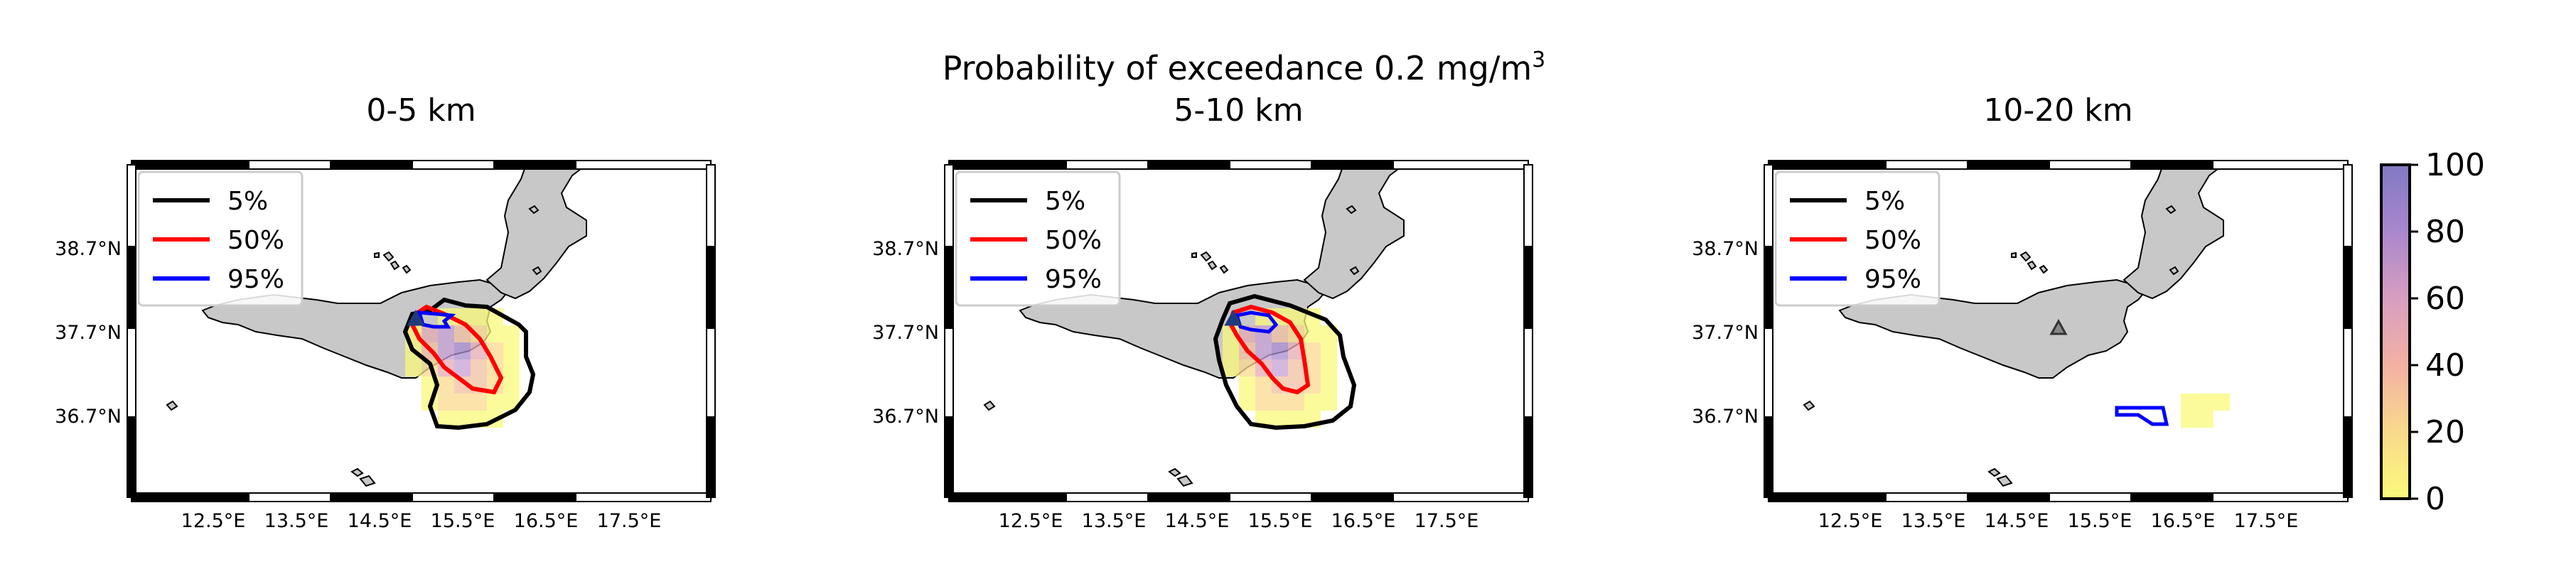 Image resolution: width=2576 pixels, height=574 pixels. What do you see at coordinates (2455, 165) in the screenshot?
I see `colorbar-tick-label: 100` at bounding box center [2455, 165].